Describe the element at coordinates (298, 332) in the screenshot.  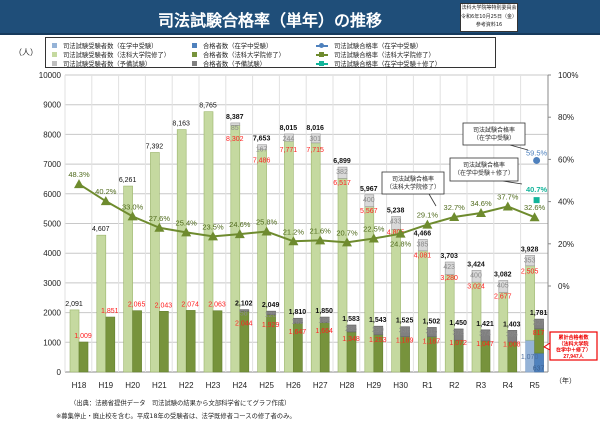
I see `passer-graduates-label: 1,647` at that location.